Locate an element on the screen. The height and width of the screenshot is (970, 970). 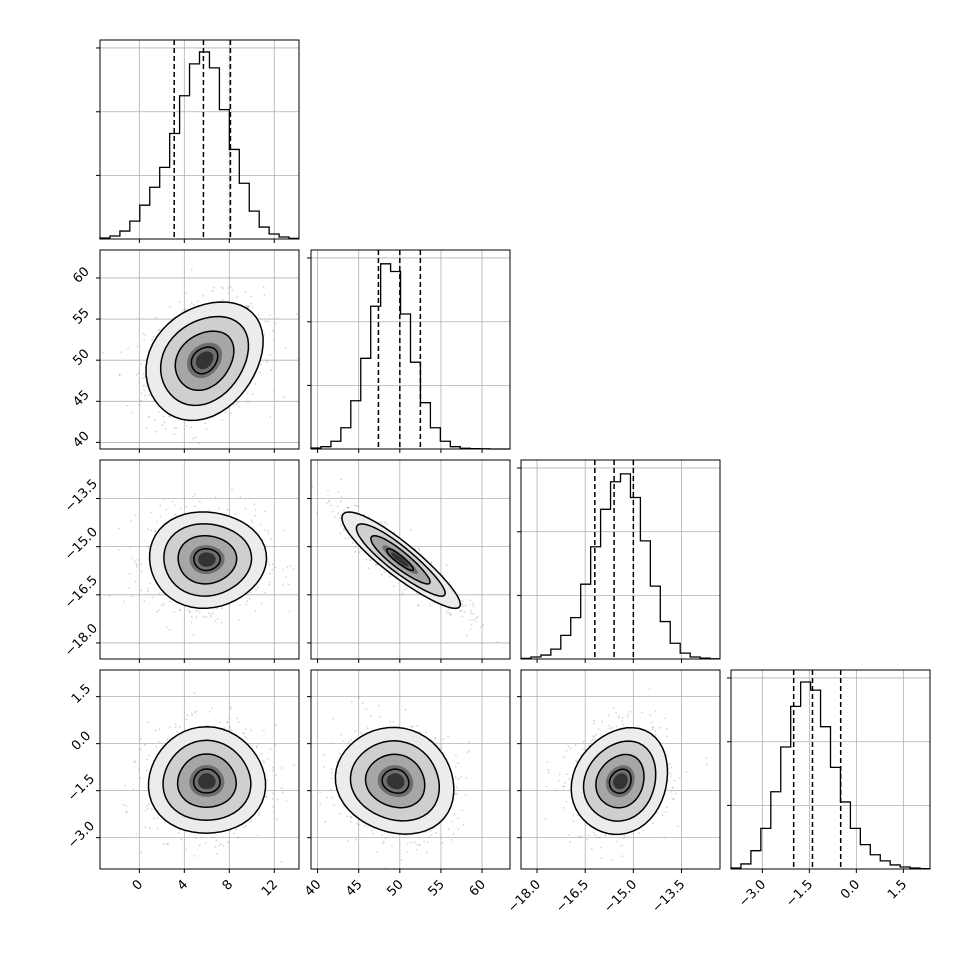
panel-frame is located at coordinates (410, 559).